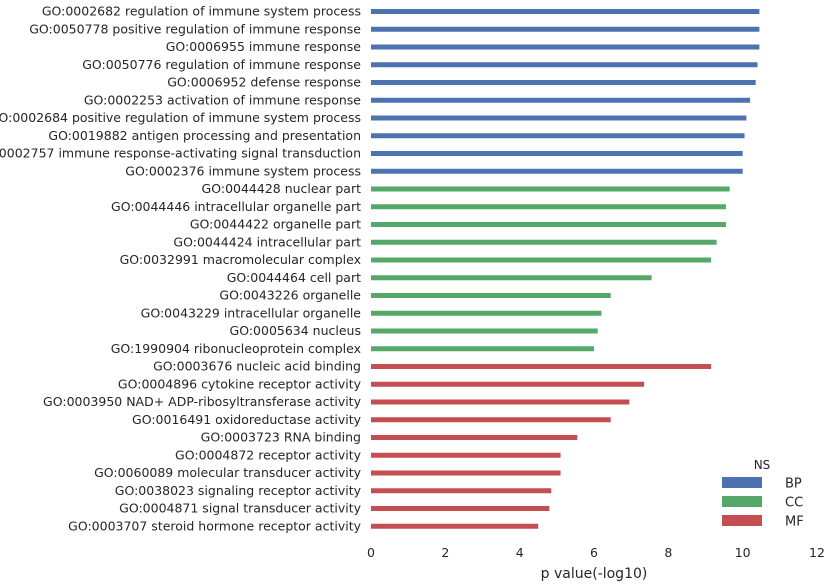 The width and height of the screenshot is (831, 587). I want to click on category-label: GO:0044428 nuclear part, so click(282, 188).